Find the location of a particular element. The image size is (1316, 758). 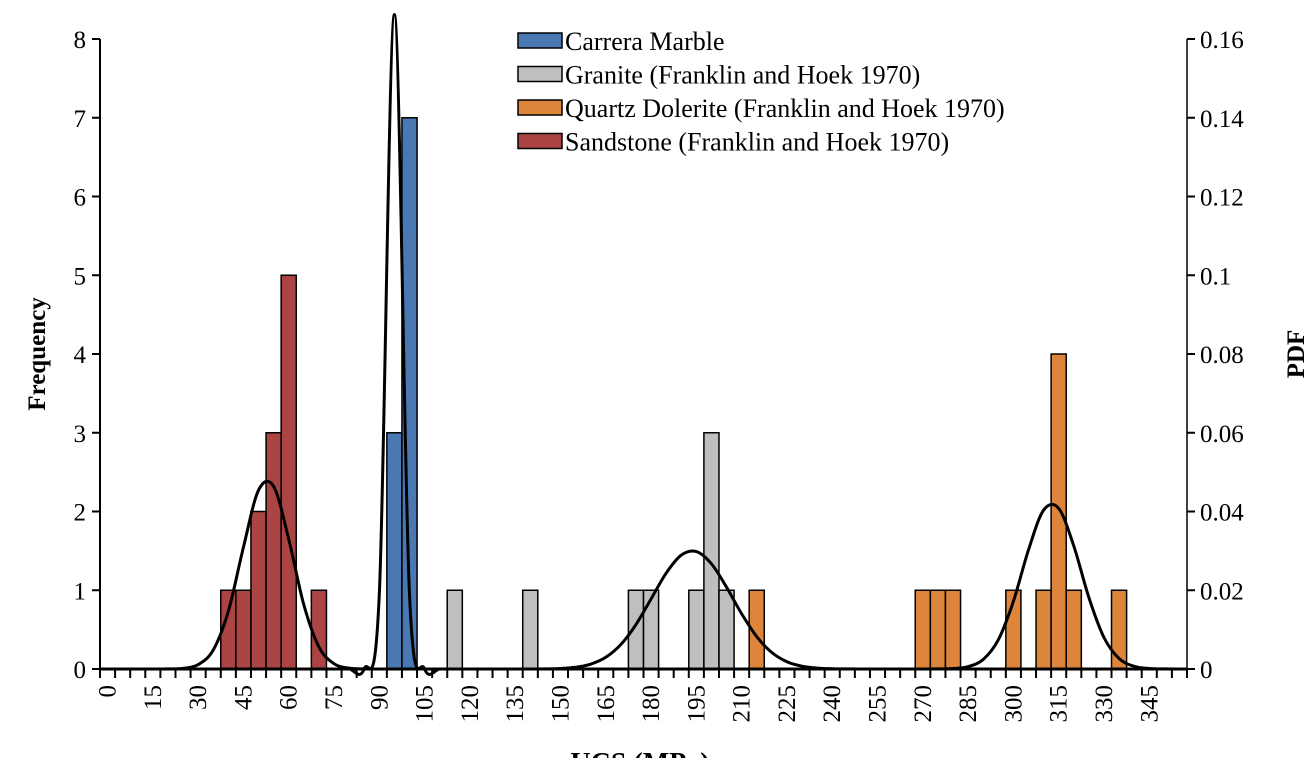

x-tick-label: 255 is located at coordinates (878, 704).